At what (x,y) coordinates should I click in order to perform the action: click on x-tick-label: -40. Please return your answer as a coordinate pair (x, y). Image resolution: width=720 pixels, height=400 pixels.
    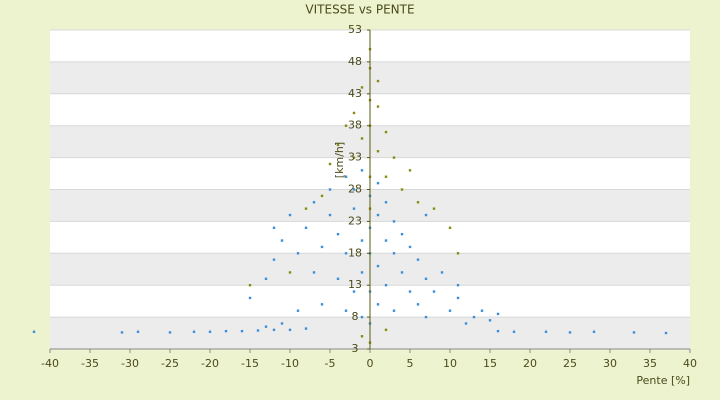
    Looking at the image, I should click on (50, 363).